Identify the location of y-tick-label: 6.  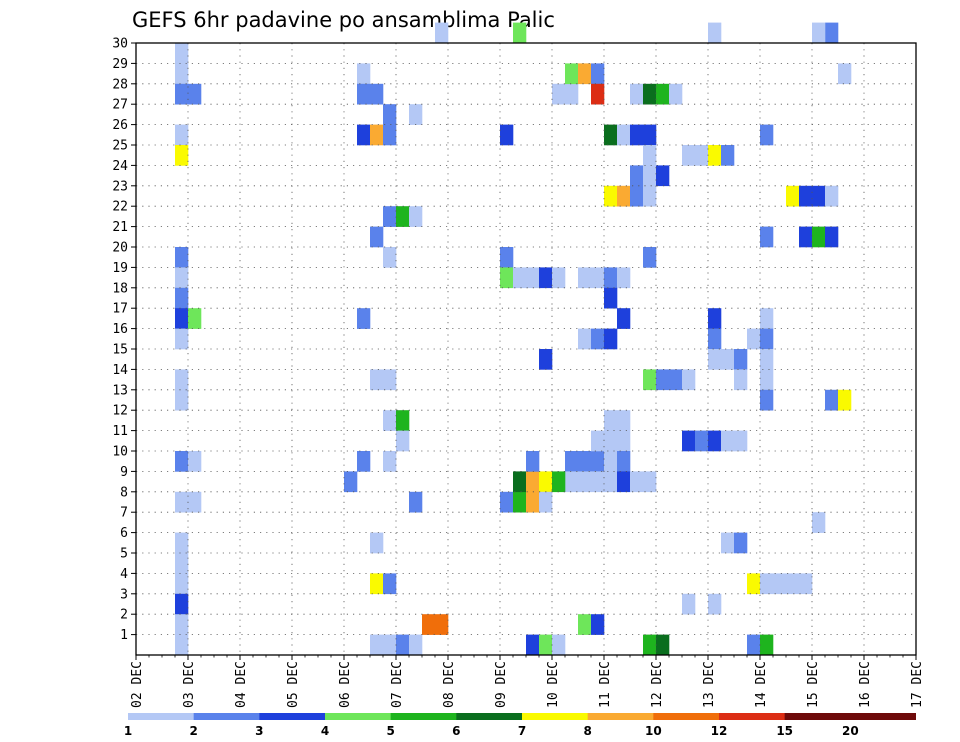
(124, 533).